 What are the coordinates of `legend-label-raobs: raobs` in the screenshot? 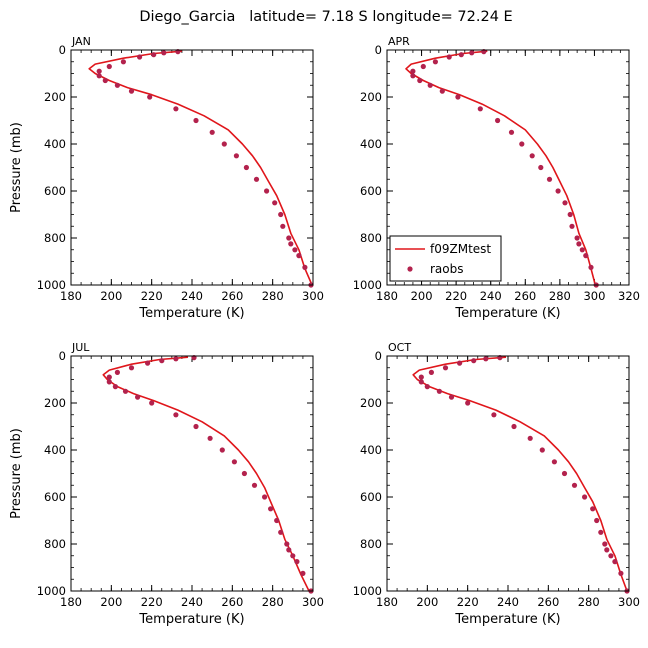 It's located at (447, 269).